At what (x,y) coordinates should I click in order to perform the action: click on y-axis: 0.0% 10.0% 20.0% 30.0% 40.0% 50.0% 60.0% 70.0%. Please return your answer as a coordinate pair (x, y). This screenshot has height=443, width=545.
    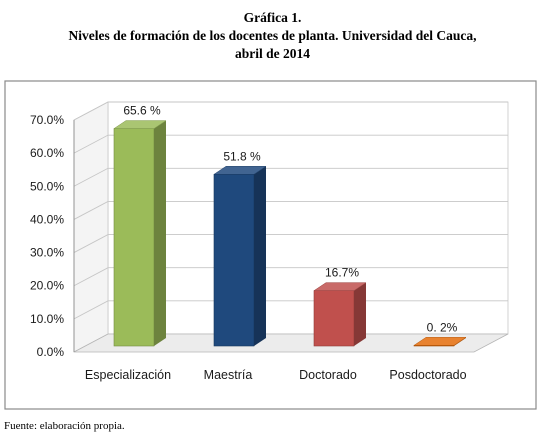
    Looking at the image, I should click on (52, 236).